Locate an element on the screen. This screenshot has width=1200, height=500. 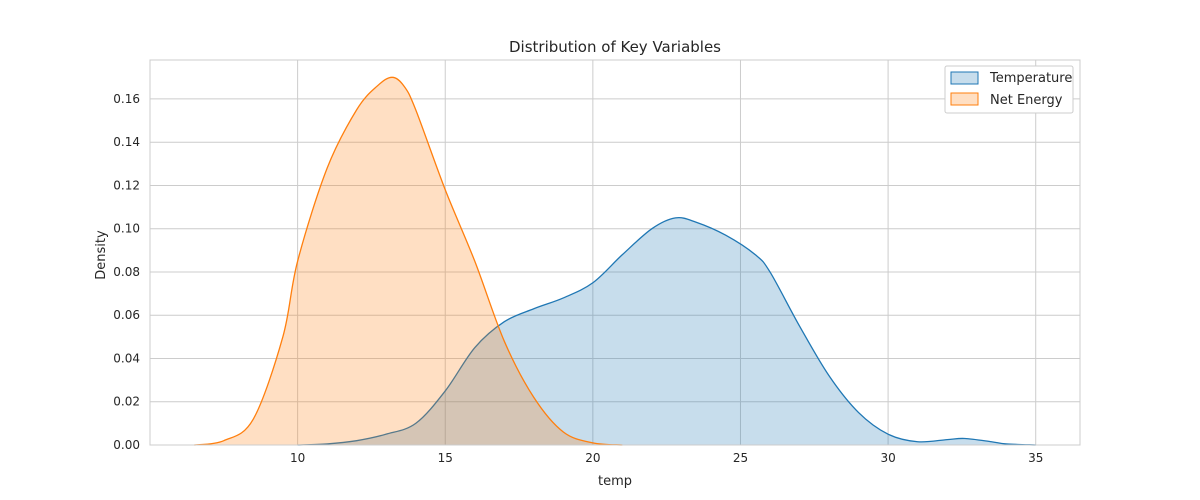
legend: Temperature Net Energy is located at coordinates (1009, 89).